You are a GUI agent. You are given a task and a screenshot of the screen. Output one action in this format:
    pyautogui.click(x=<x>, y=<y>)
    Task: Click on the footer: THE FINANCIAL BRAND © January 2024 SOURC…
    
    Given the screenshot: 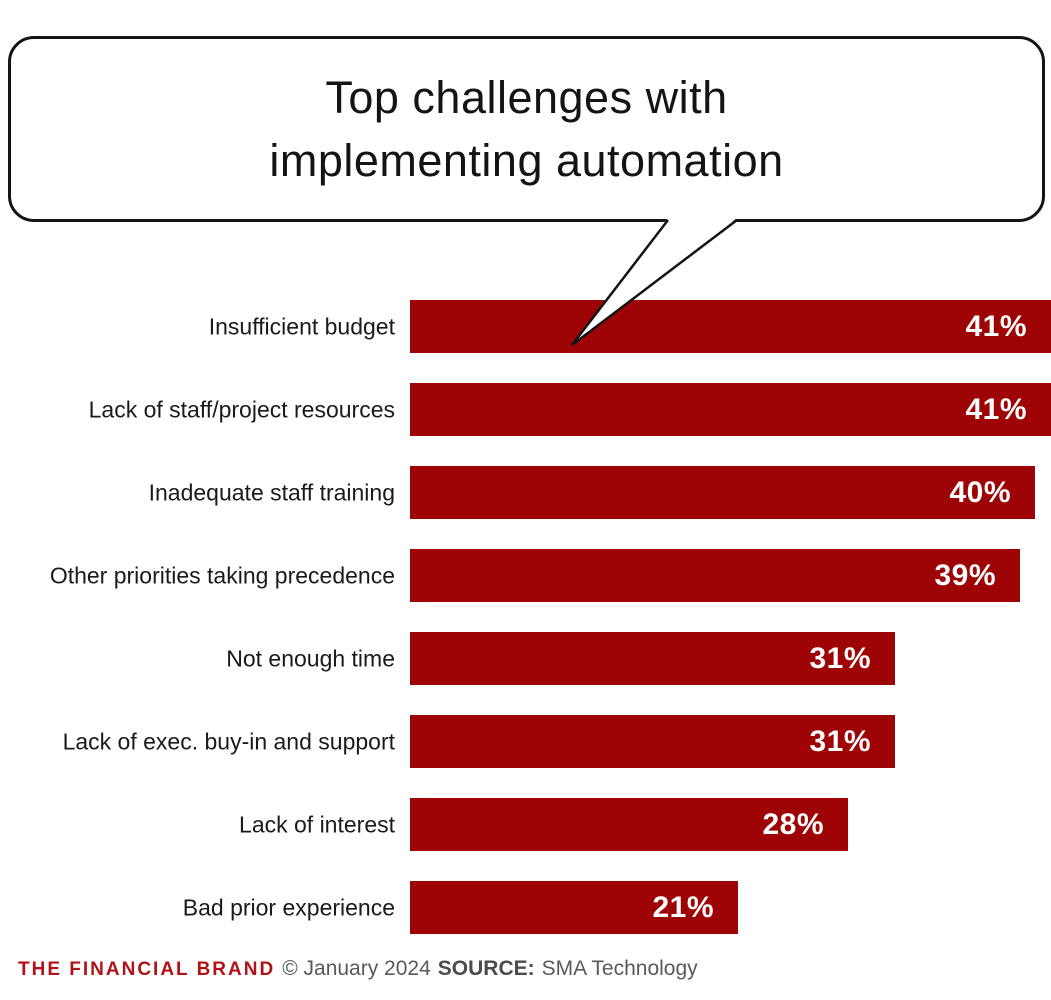 What is the action you would take?
    pyautogui.click(x=358, y=969)
    